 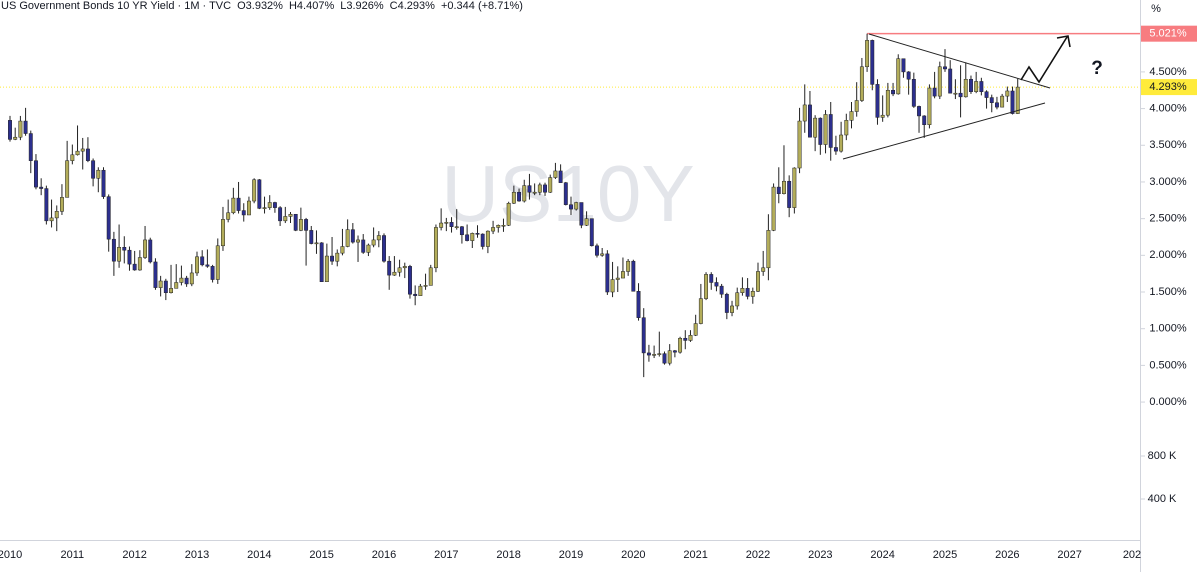 I want to click on x-tick-label: 2014, so click(x=259, y=555).